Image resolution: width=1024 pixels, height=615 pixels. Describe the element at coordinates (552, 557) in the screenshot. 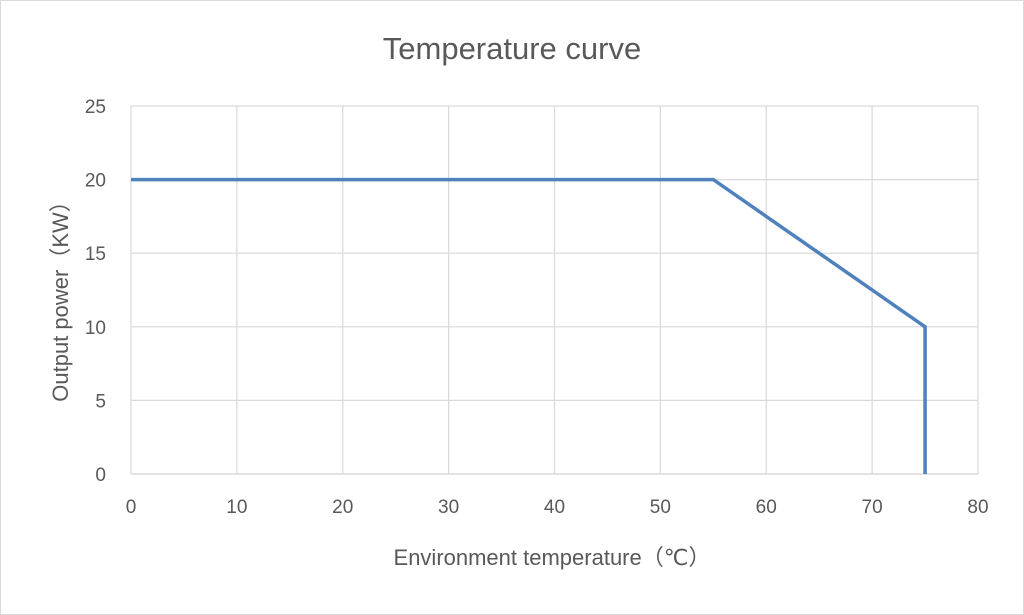

I see `x-axis-label: Environment temperature（℃）` at that location.